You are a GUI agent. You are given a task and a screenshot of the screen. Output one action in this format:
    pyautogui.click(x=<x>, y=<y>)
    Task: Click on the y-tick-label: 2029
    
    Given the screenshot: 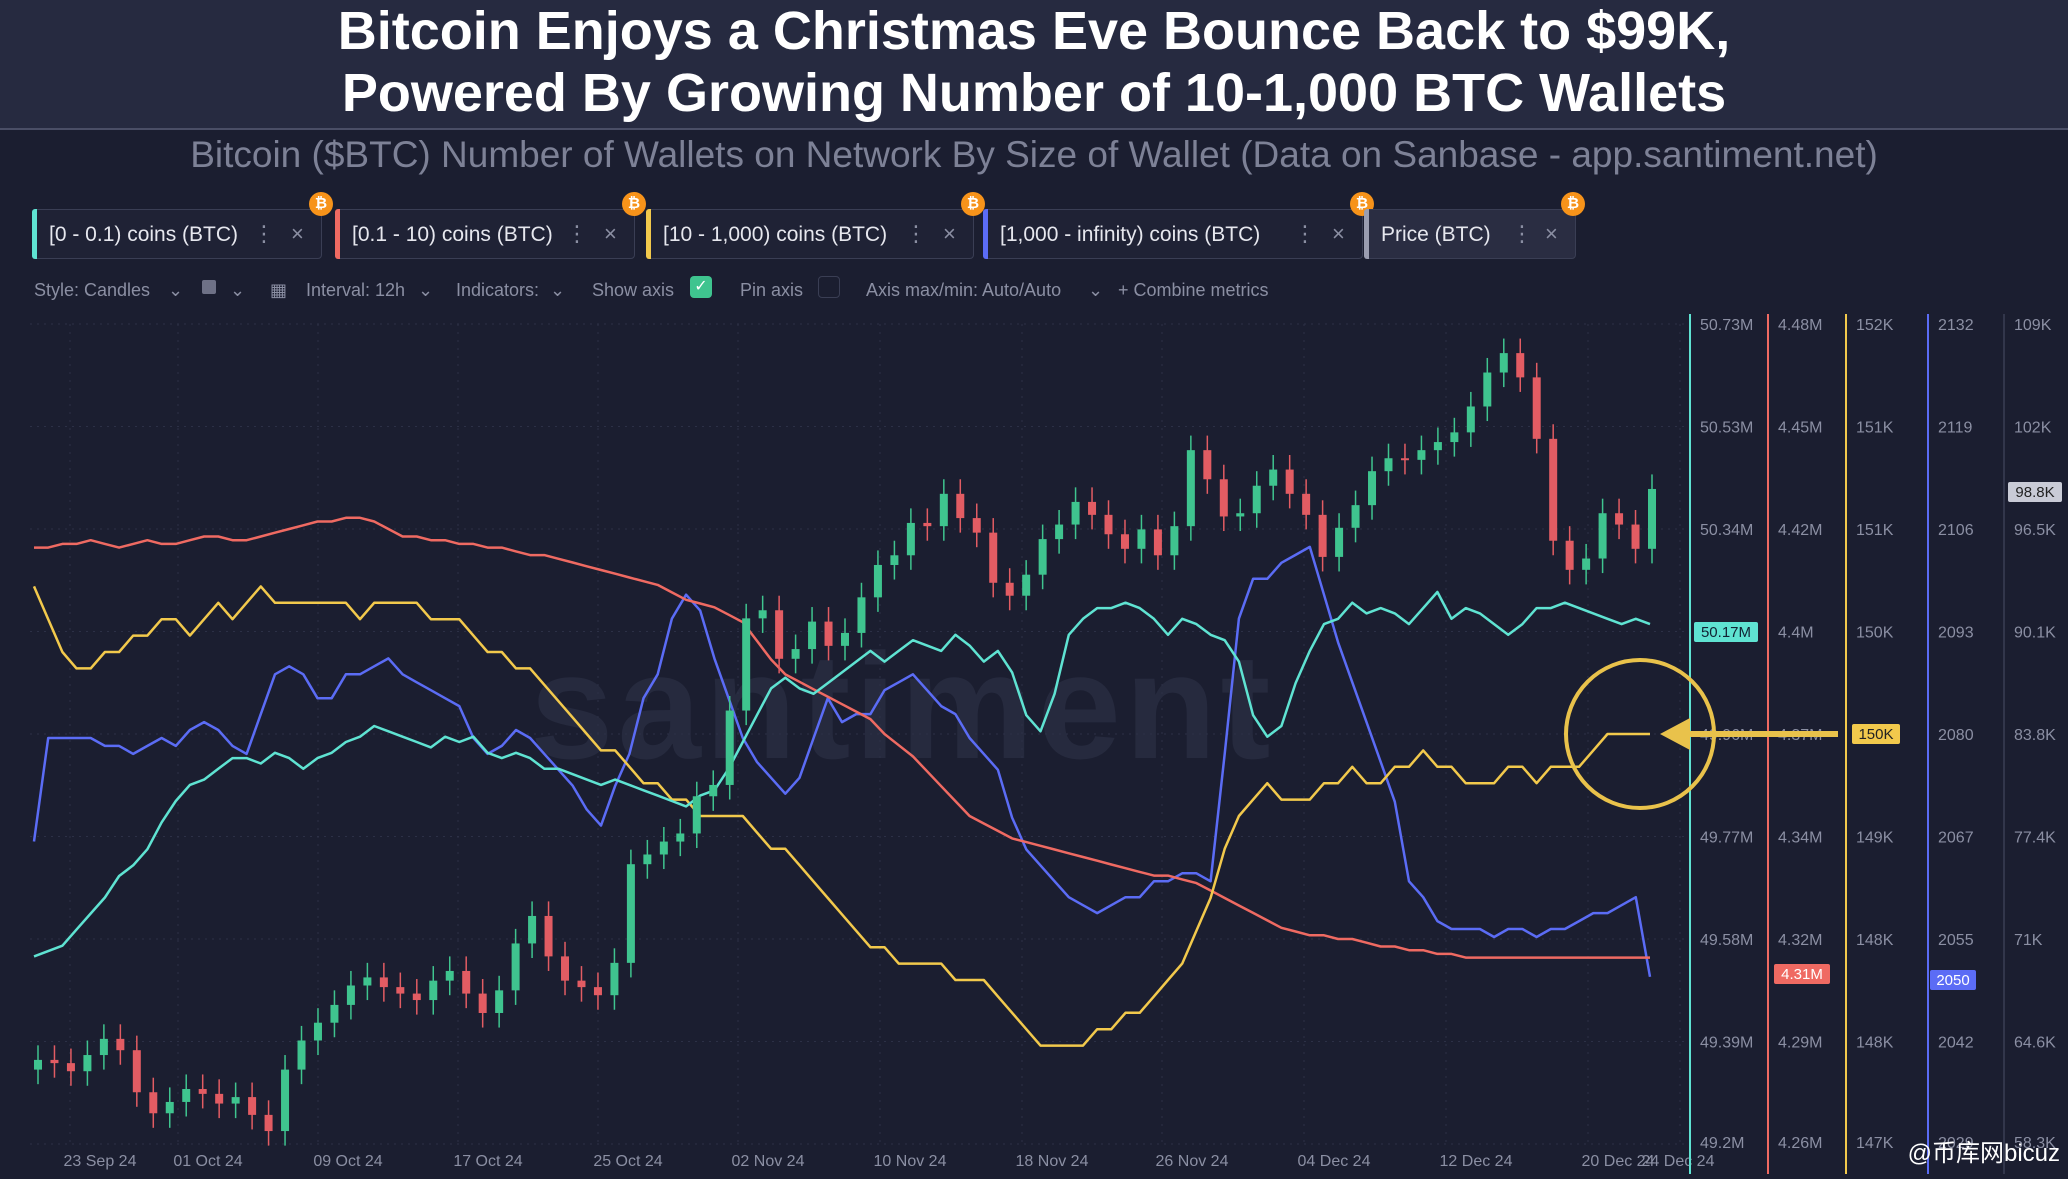 What is the action you would take?
    pyautogui.click(x=1956, y=1143)
    